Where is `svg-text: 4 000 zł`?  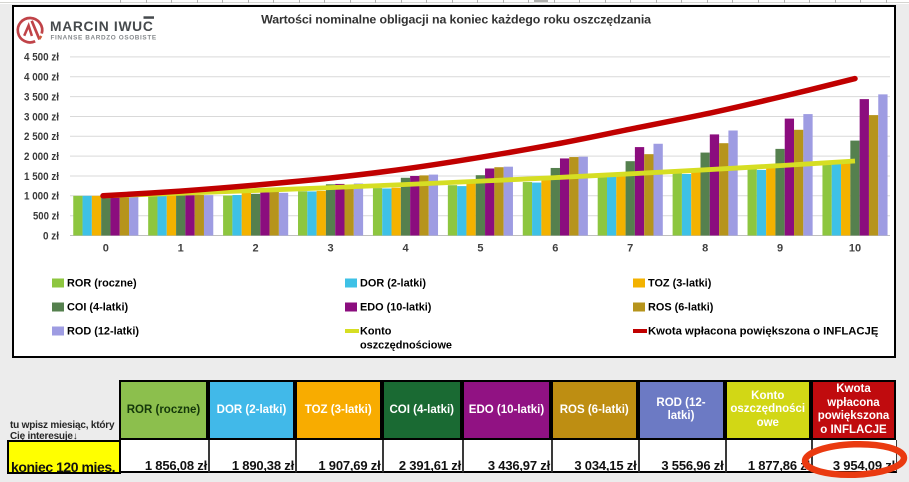 svg-text: 4 000 zł is located at coordinates (41, 78).